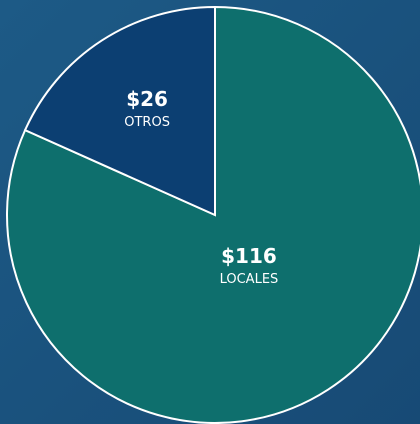 The height and width of the screenshot is (424, 420). What do you see at coordinates (147, 99) in the screenshot?
I see `value-label: $26` at bounding box center [147, 99].